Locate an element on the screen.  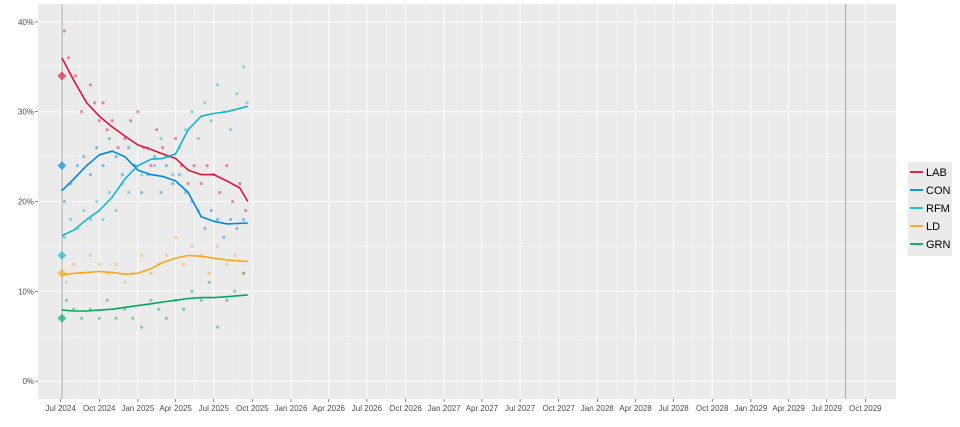
legend-background is located at coordinates (930, 209).